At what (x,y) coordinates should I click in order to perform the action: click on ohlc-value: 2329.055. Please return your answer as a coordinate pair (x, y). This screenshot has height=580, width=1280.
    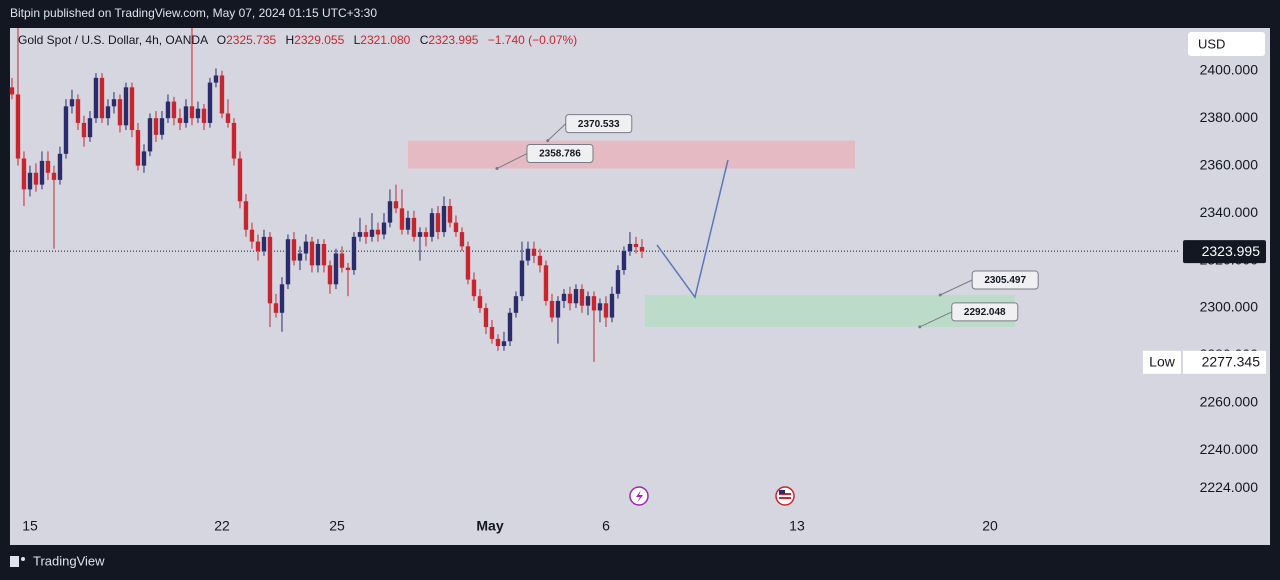
    Looking at the image, I should click on (319, 40).